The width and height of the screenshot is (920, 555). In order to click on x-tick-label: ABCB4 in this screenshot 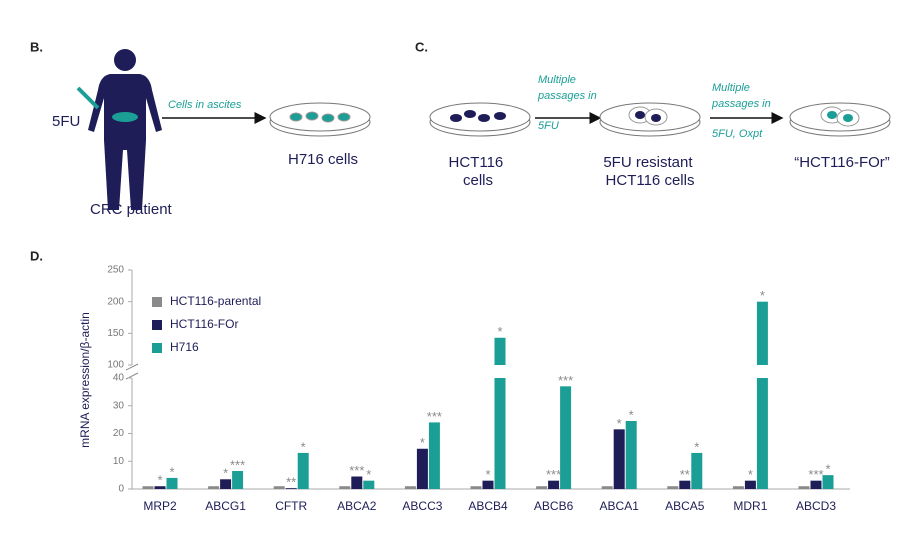, I will do `click(488, 506)`.